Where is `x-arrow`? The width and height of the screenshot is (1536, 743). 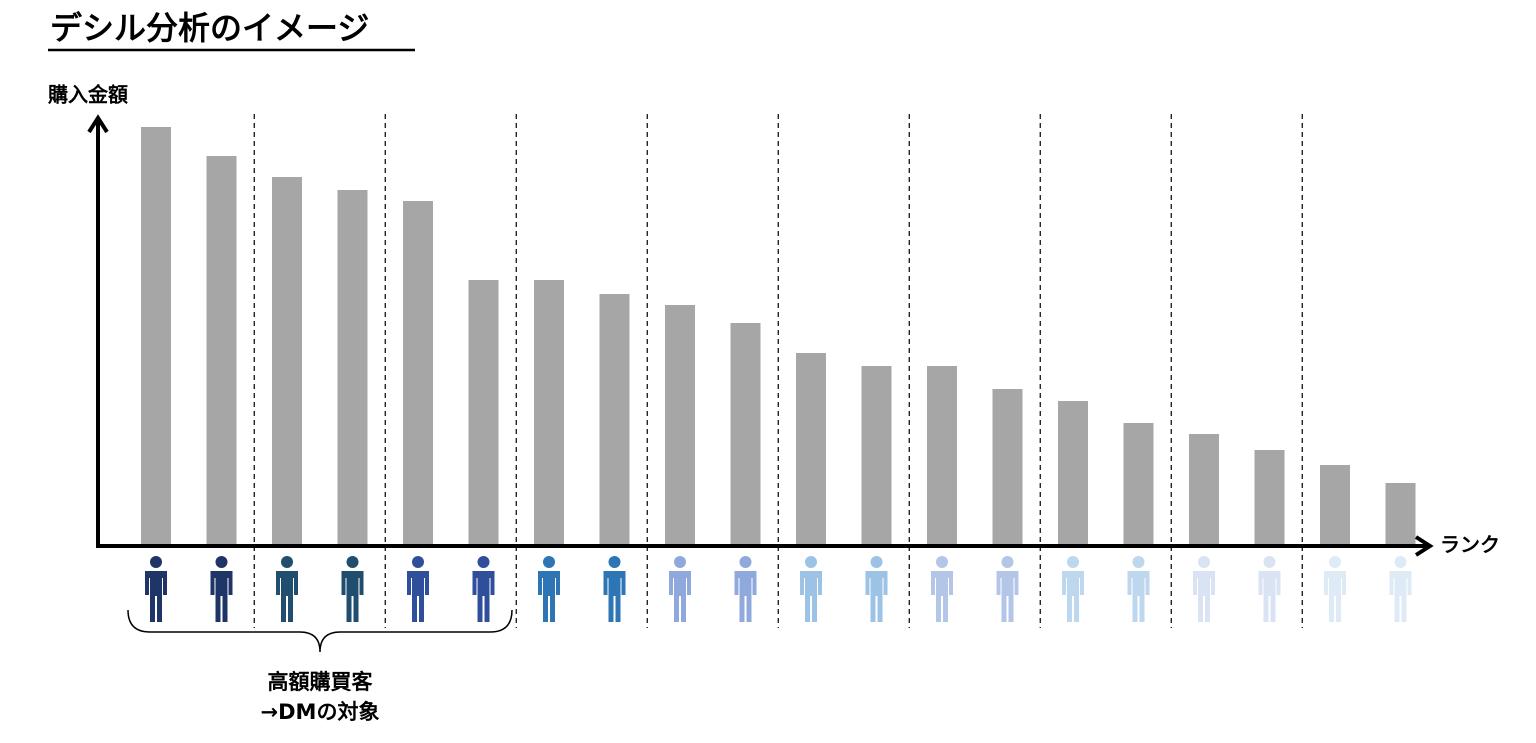 x-arrow is located at coordinates (1424, 546).